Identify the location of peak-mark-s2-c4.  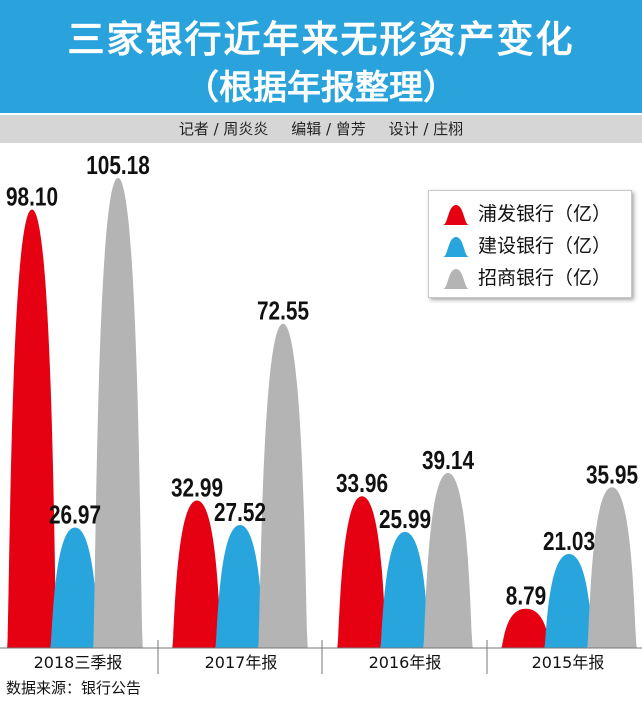
(569, 600).